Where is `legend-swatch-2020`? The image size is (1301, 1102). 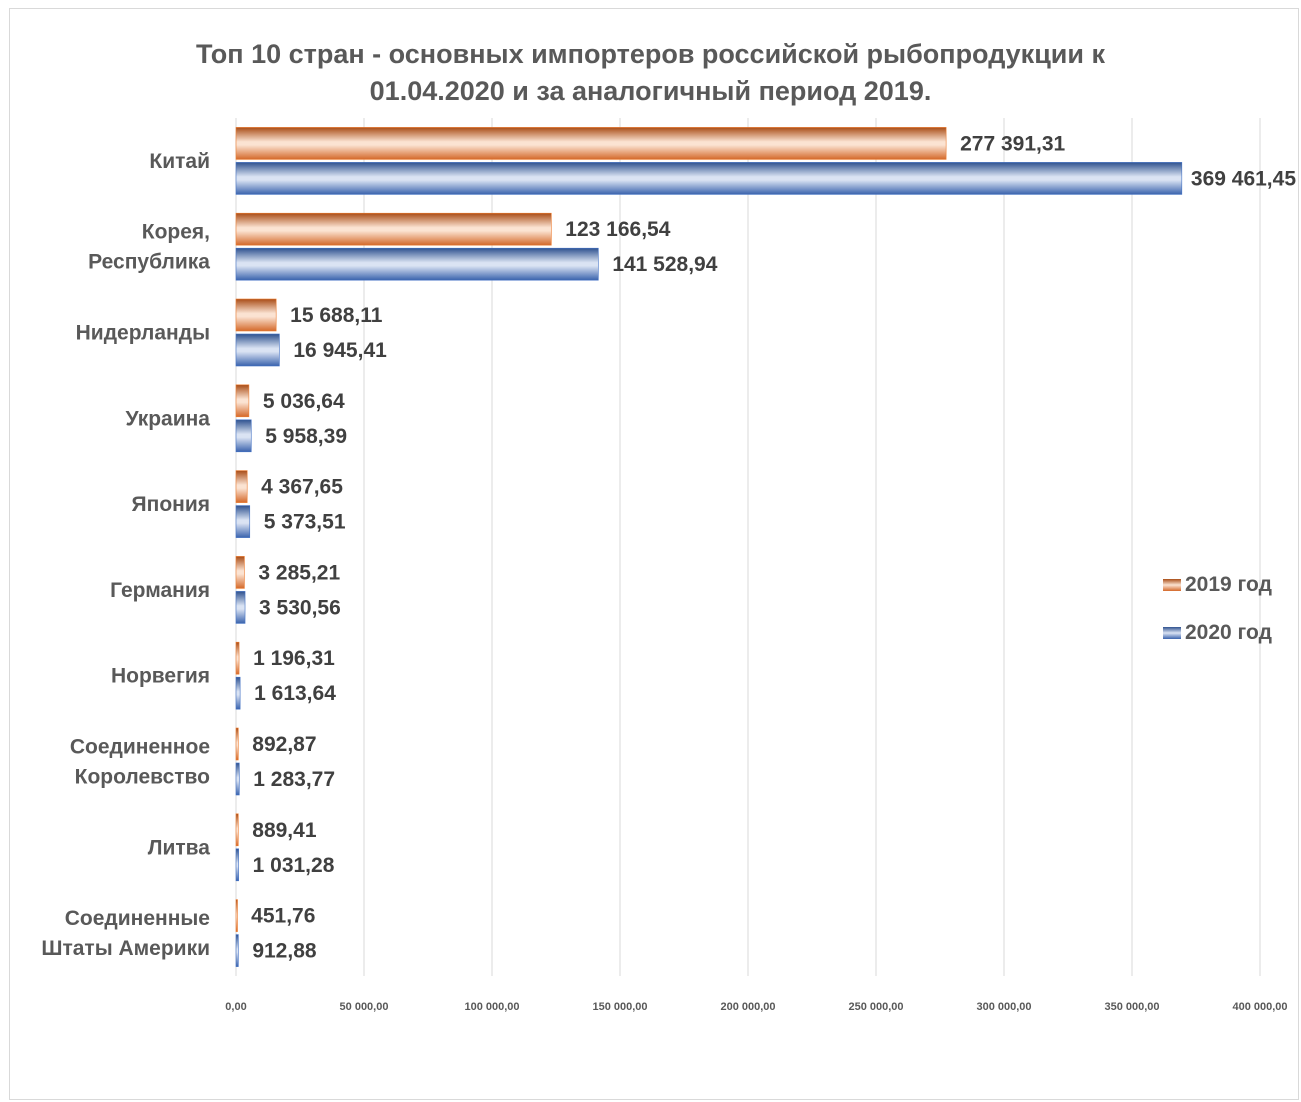 legend-swatch-2020 is located at coordinates (1172, 633).